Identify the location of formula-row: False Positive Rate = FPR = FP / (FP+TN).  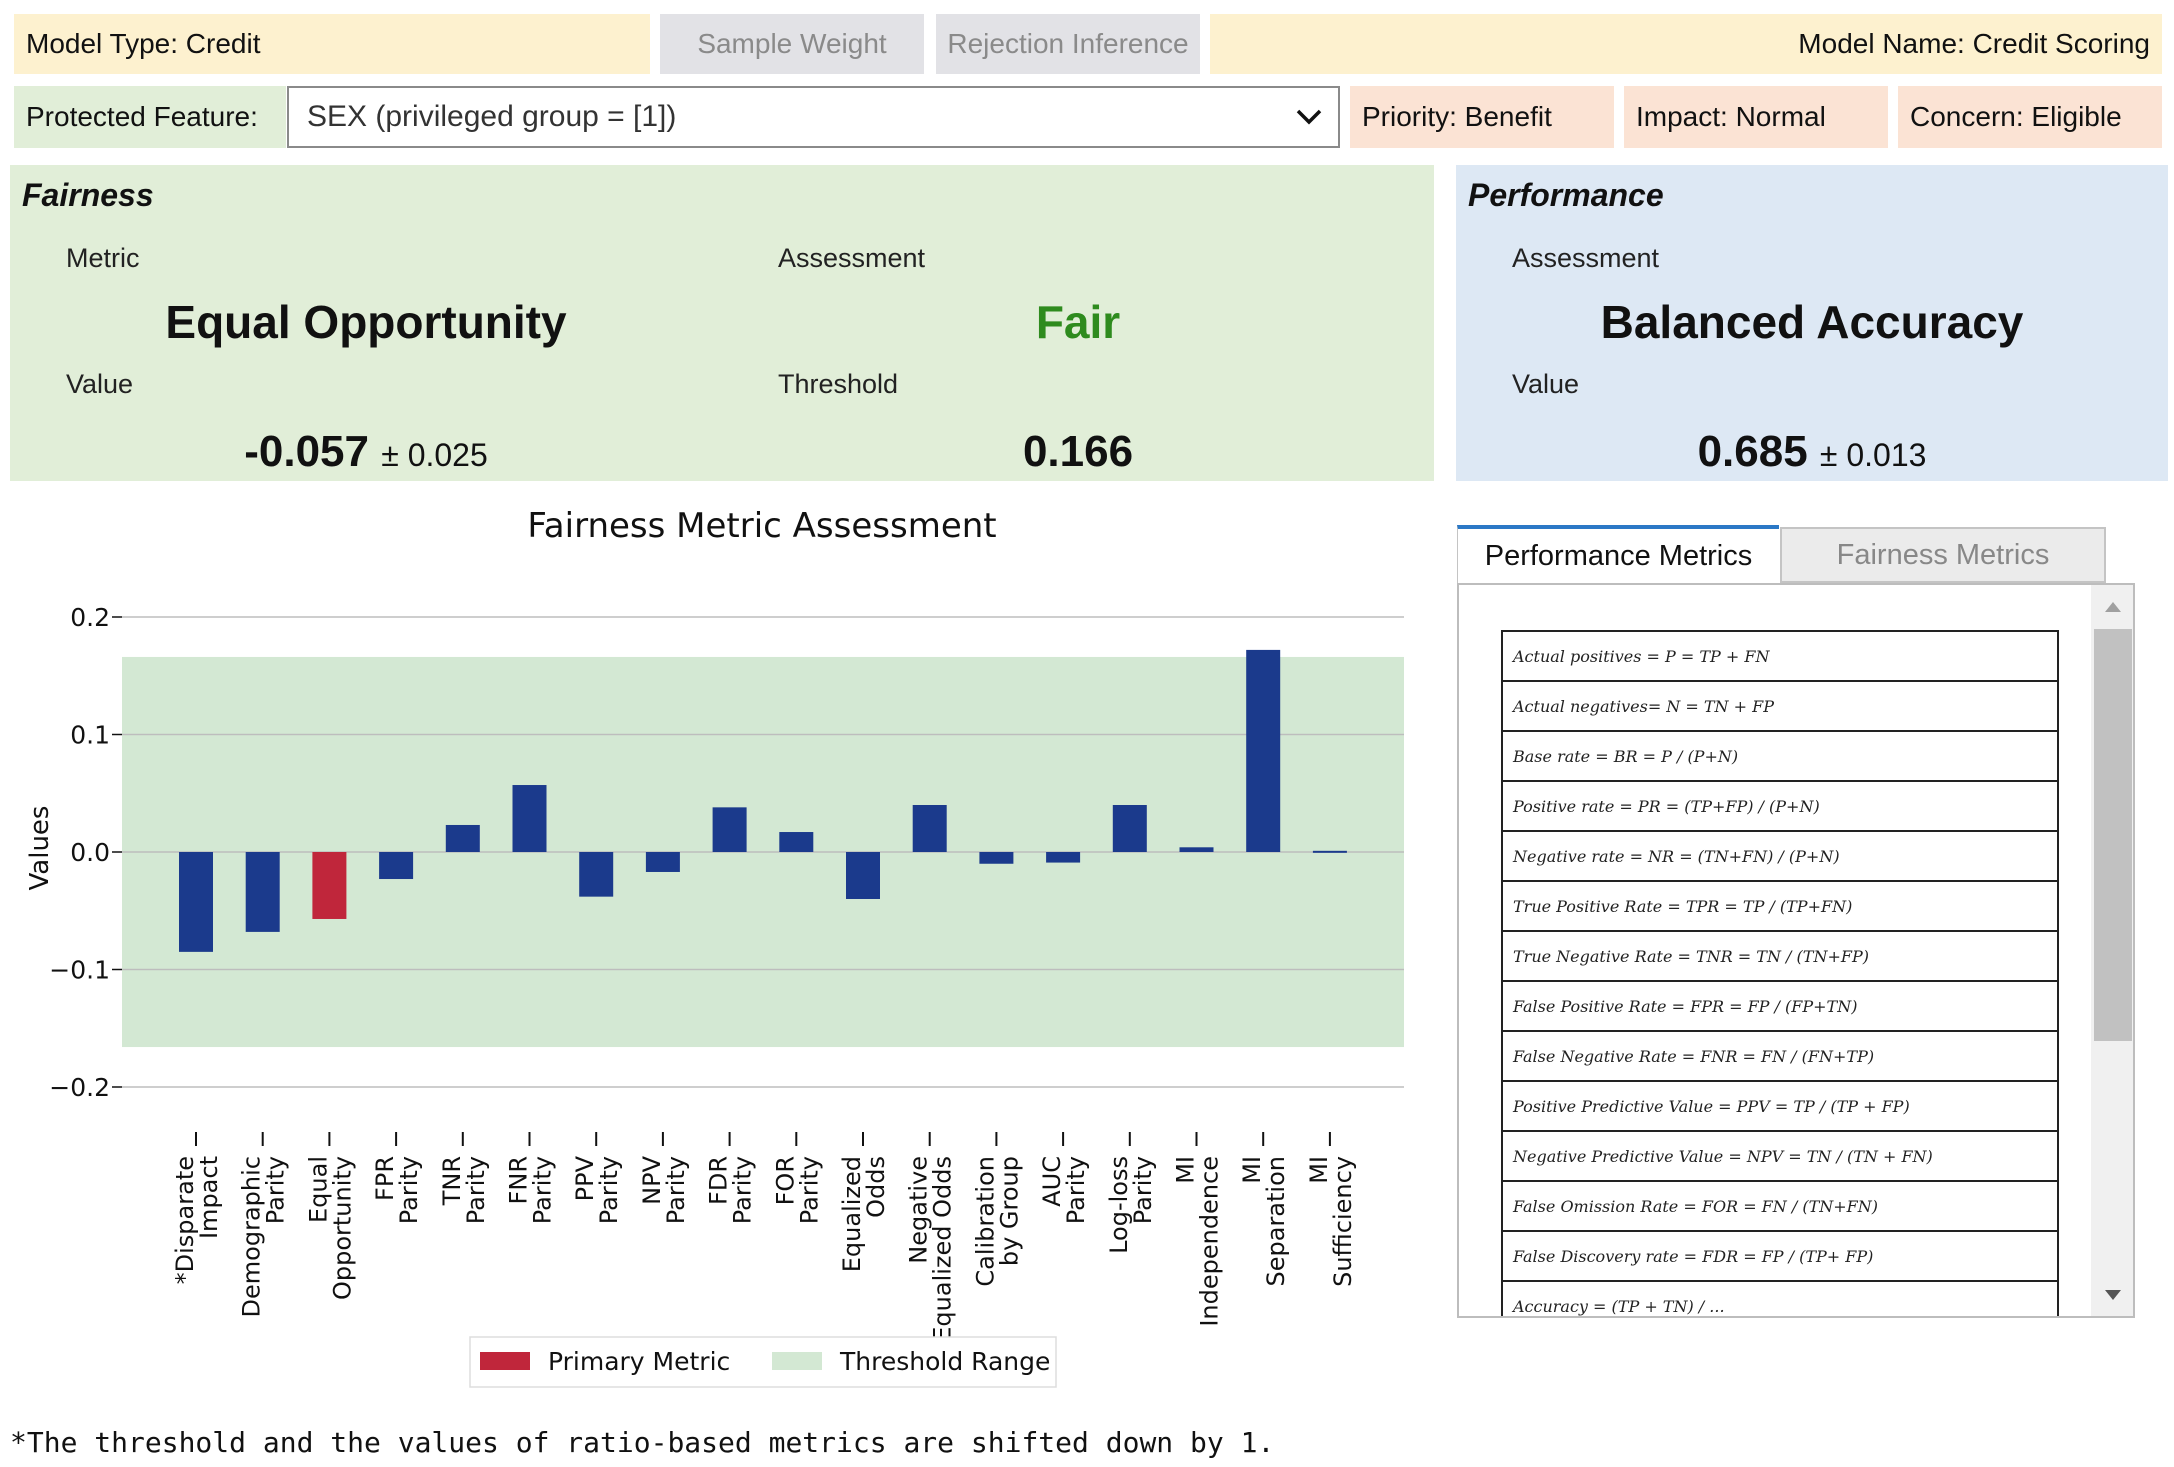
(1780, 1007).